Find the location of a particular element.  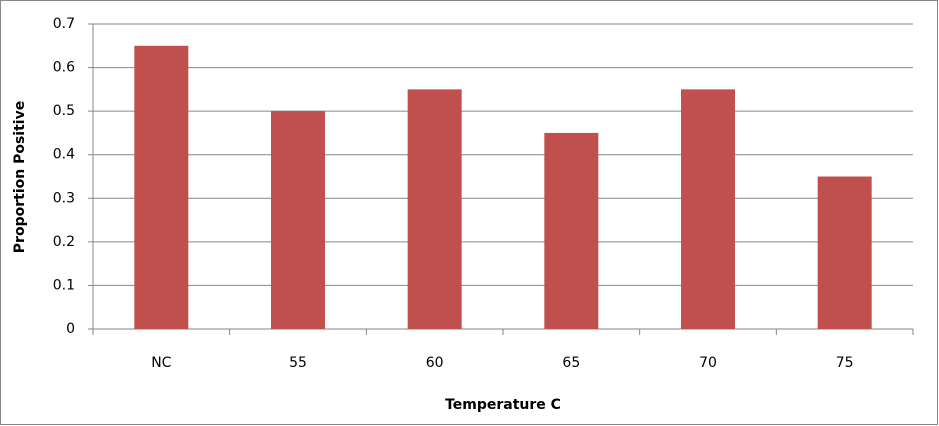

y-tick-label: 0.2 is located at coordinates (64, 242).